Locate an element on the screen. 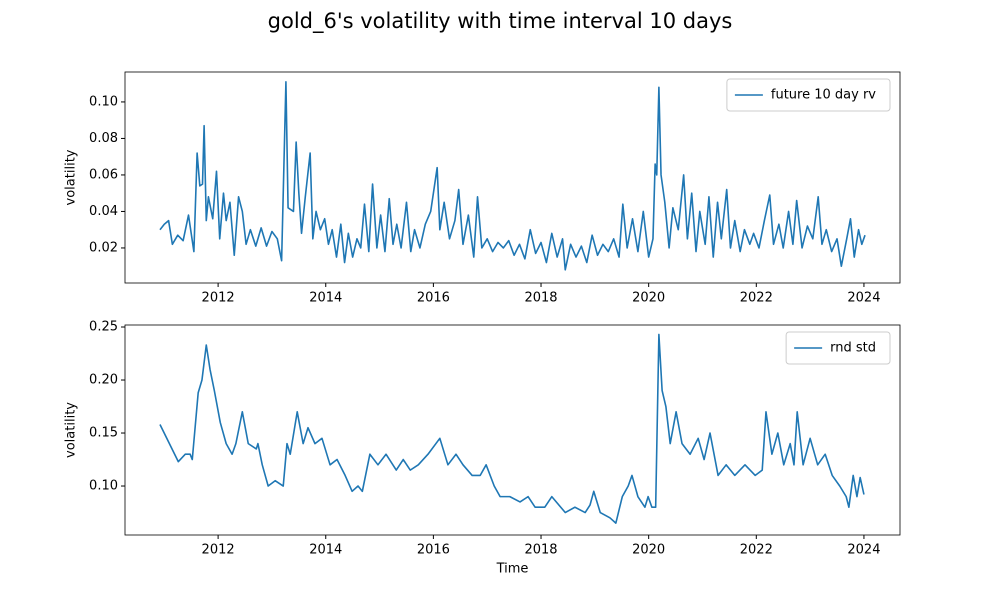  legend-label: future 10 day rv is located at coordinates (823, 95).